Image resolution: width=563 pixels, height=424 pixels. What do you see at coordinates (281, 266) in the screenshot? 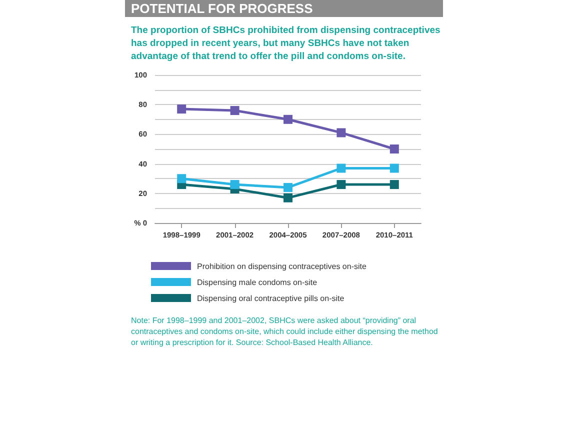
I see `legend-label: Prohibition on dispensing contraceptives on-site` at bounding box center [281, 266].